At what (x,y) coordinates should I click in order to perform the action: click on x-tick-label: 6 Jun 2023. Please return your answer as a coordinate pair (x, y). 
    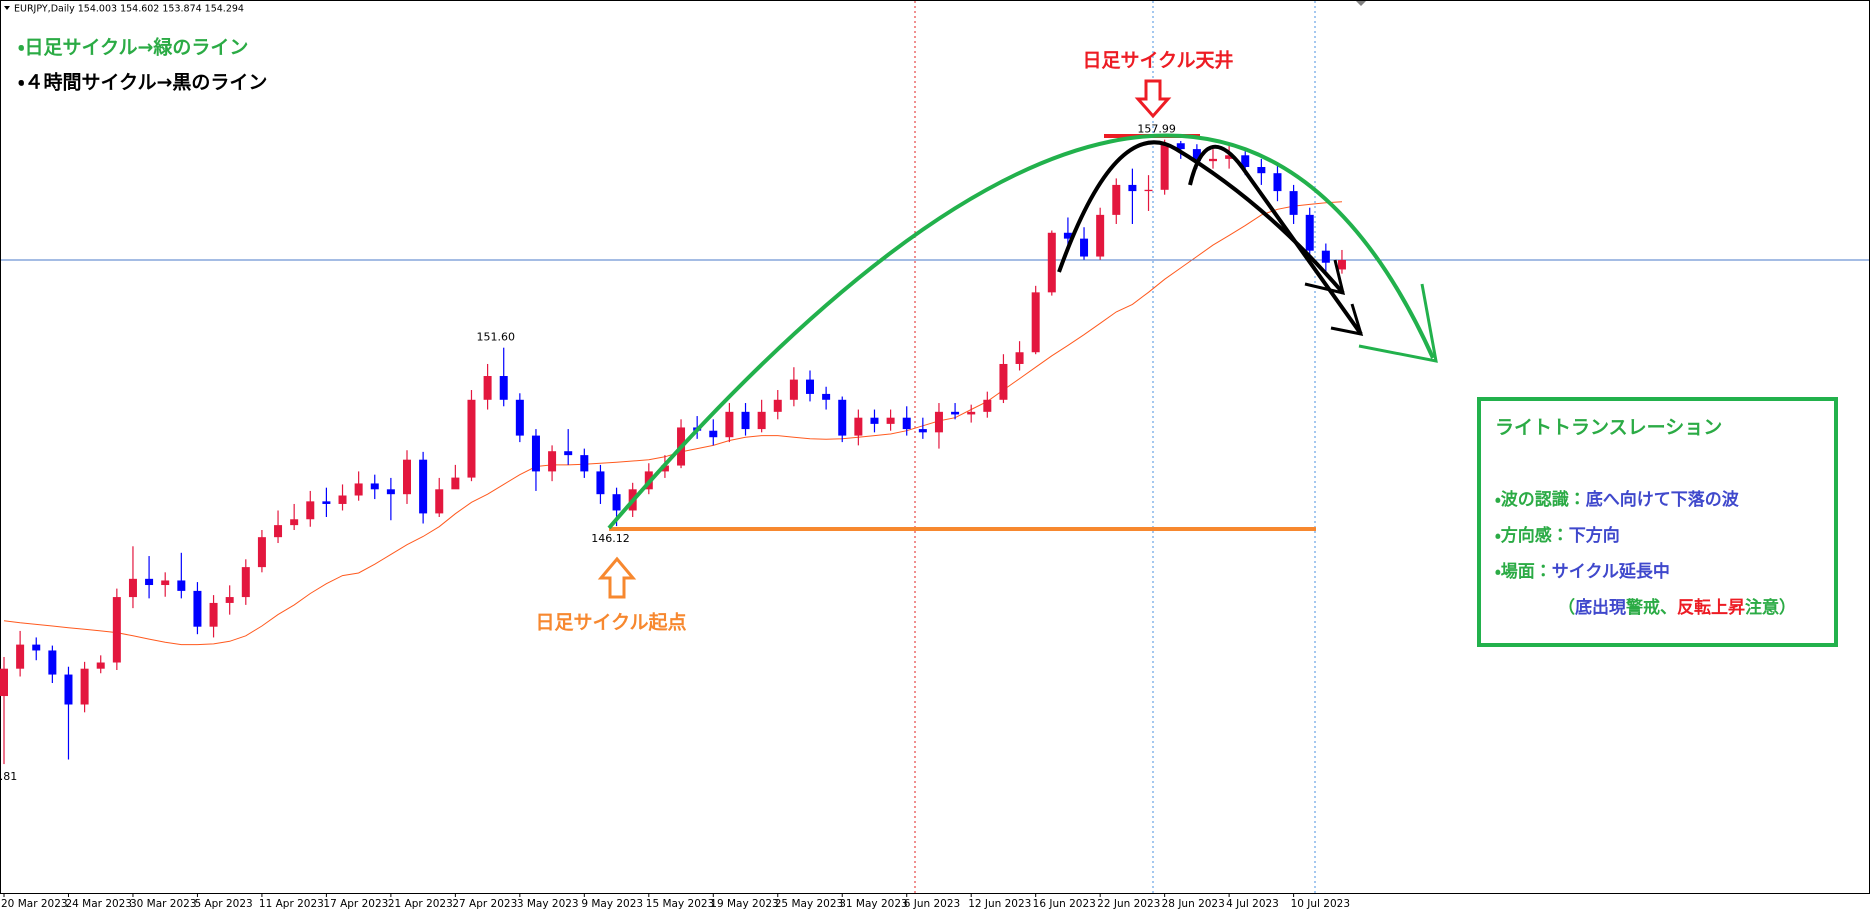
    Looking at the image, I should click on (932, 904).